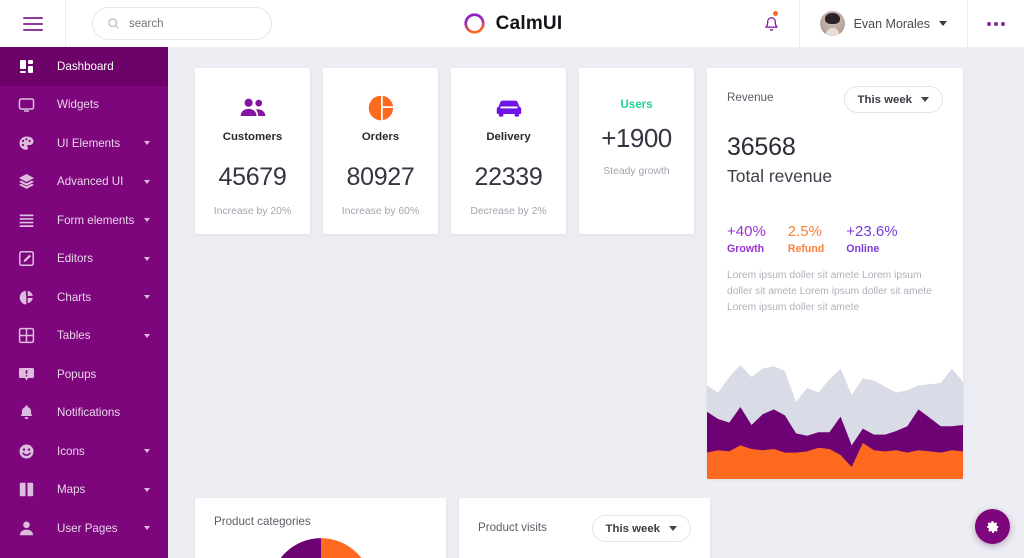  I want to click on card-title: Product visits, so click(512, 527).